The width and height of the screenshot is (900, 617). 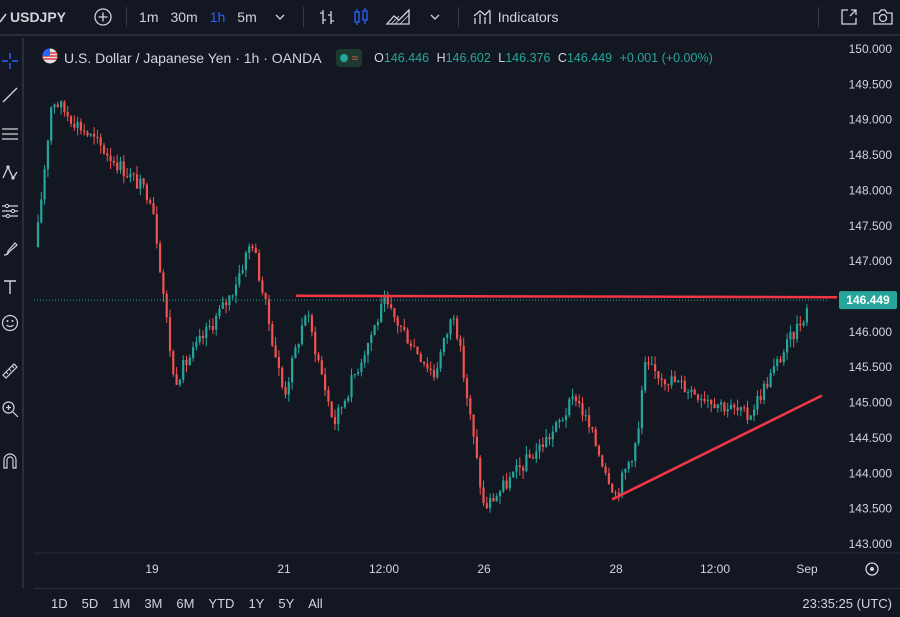 I want to click on horizontal-lines-icon, so click(x=10, y=137).